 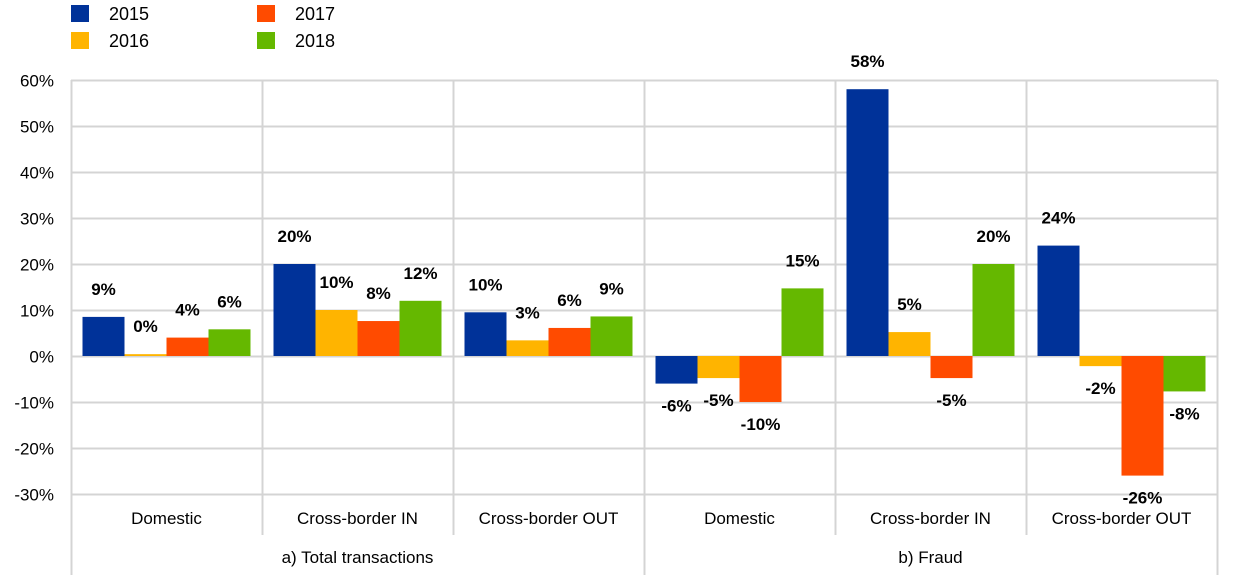 What do you see at coordinates (802, 260) in the screenshot?
I see `data-label: 15%` at bounding box center [802, 260].